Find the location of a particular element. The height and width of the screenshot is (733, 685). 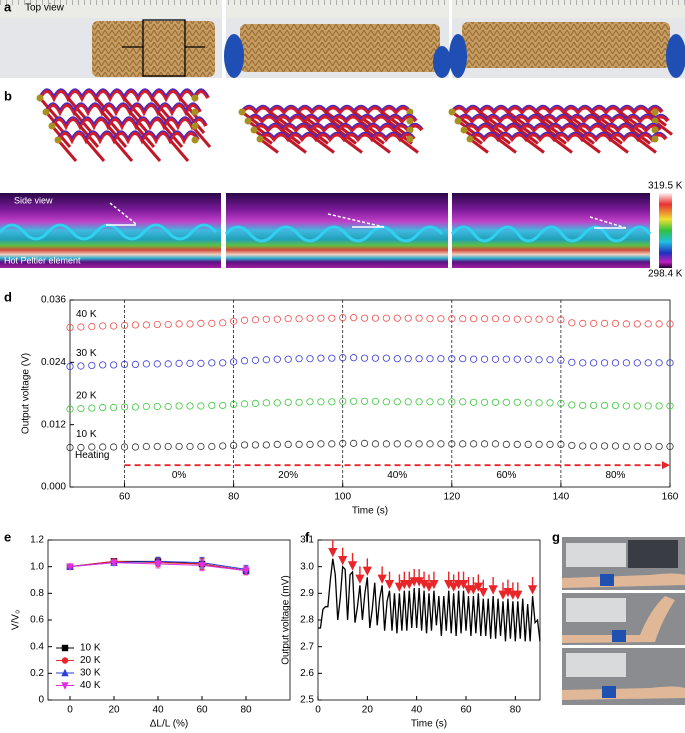

x-tick-label: 0 is located at coordinates (70, 710).